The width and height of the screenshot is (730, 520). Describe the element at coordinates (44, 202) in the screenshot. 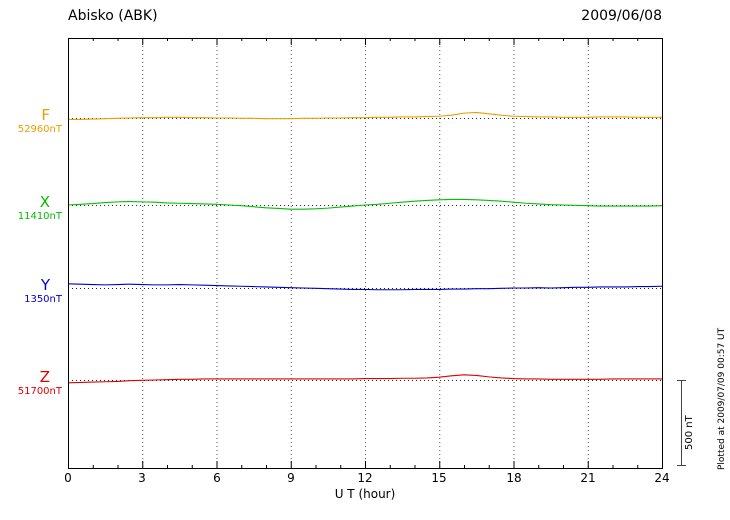

I see `series-label-X: X` at that location.